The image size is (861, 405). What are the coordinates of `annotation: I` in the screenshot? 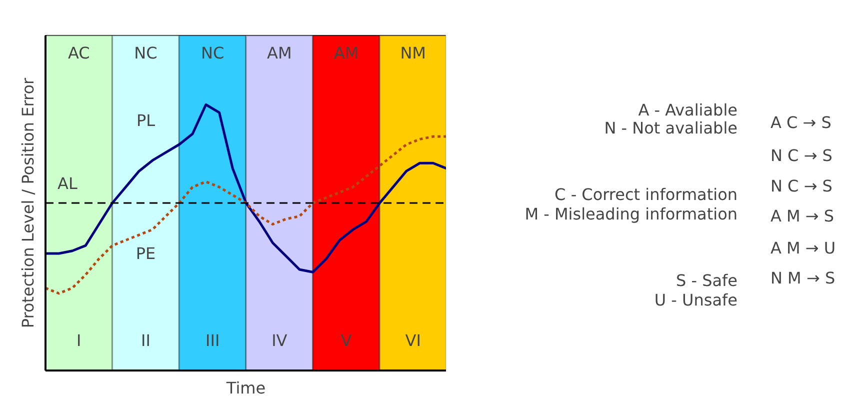 It's located at (79, 340).